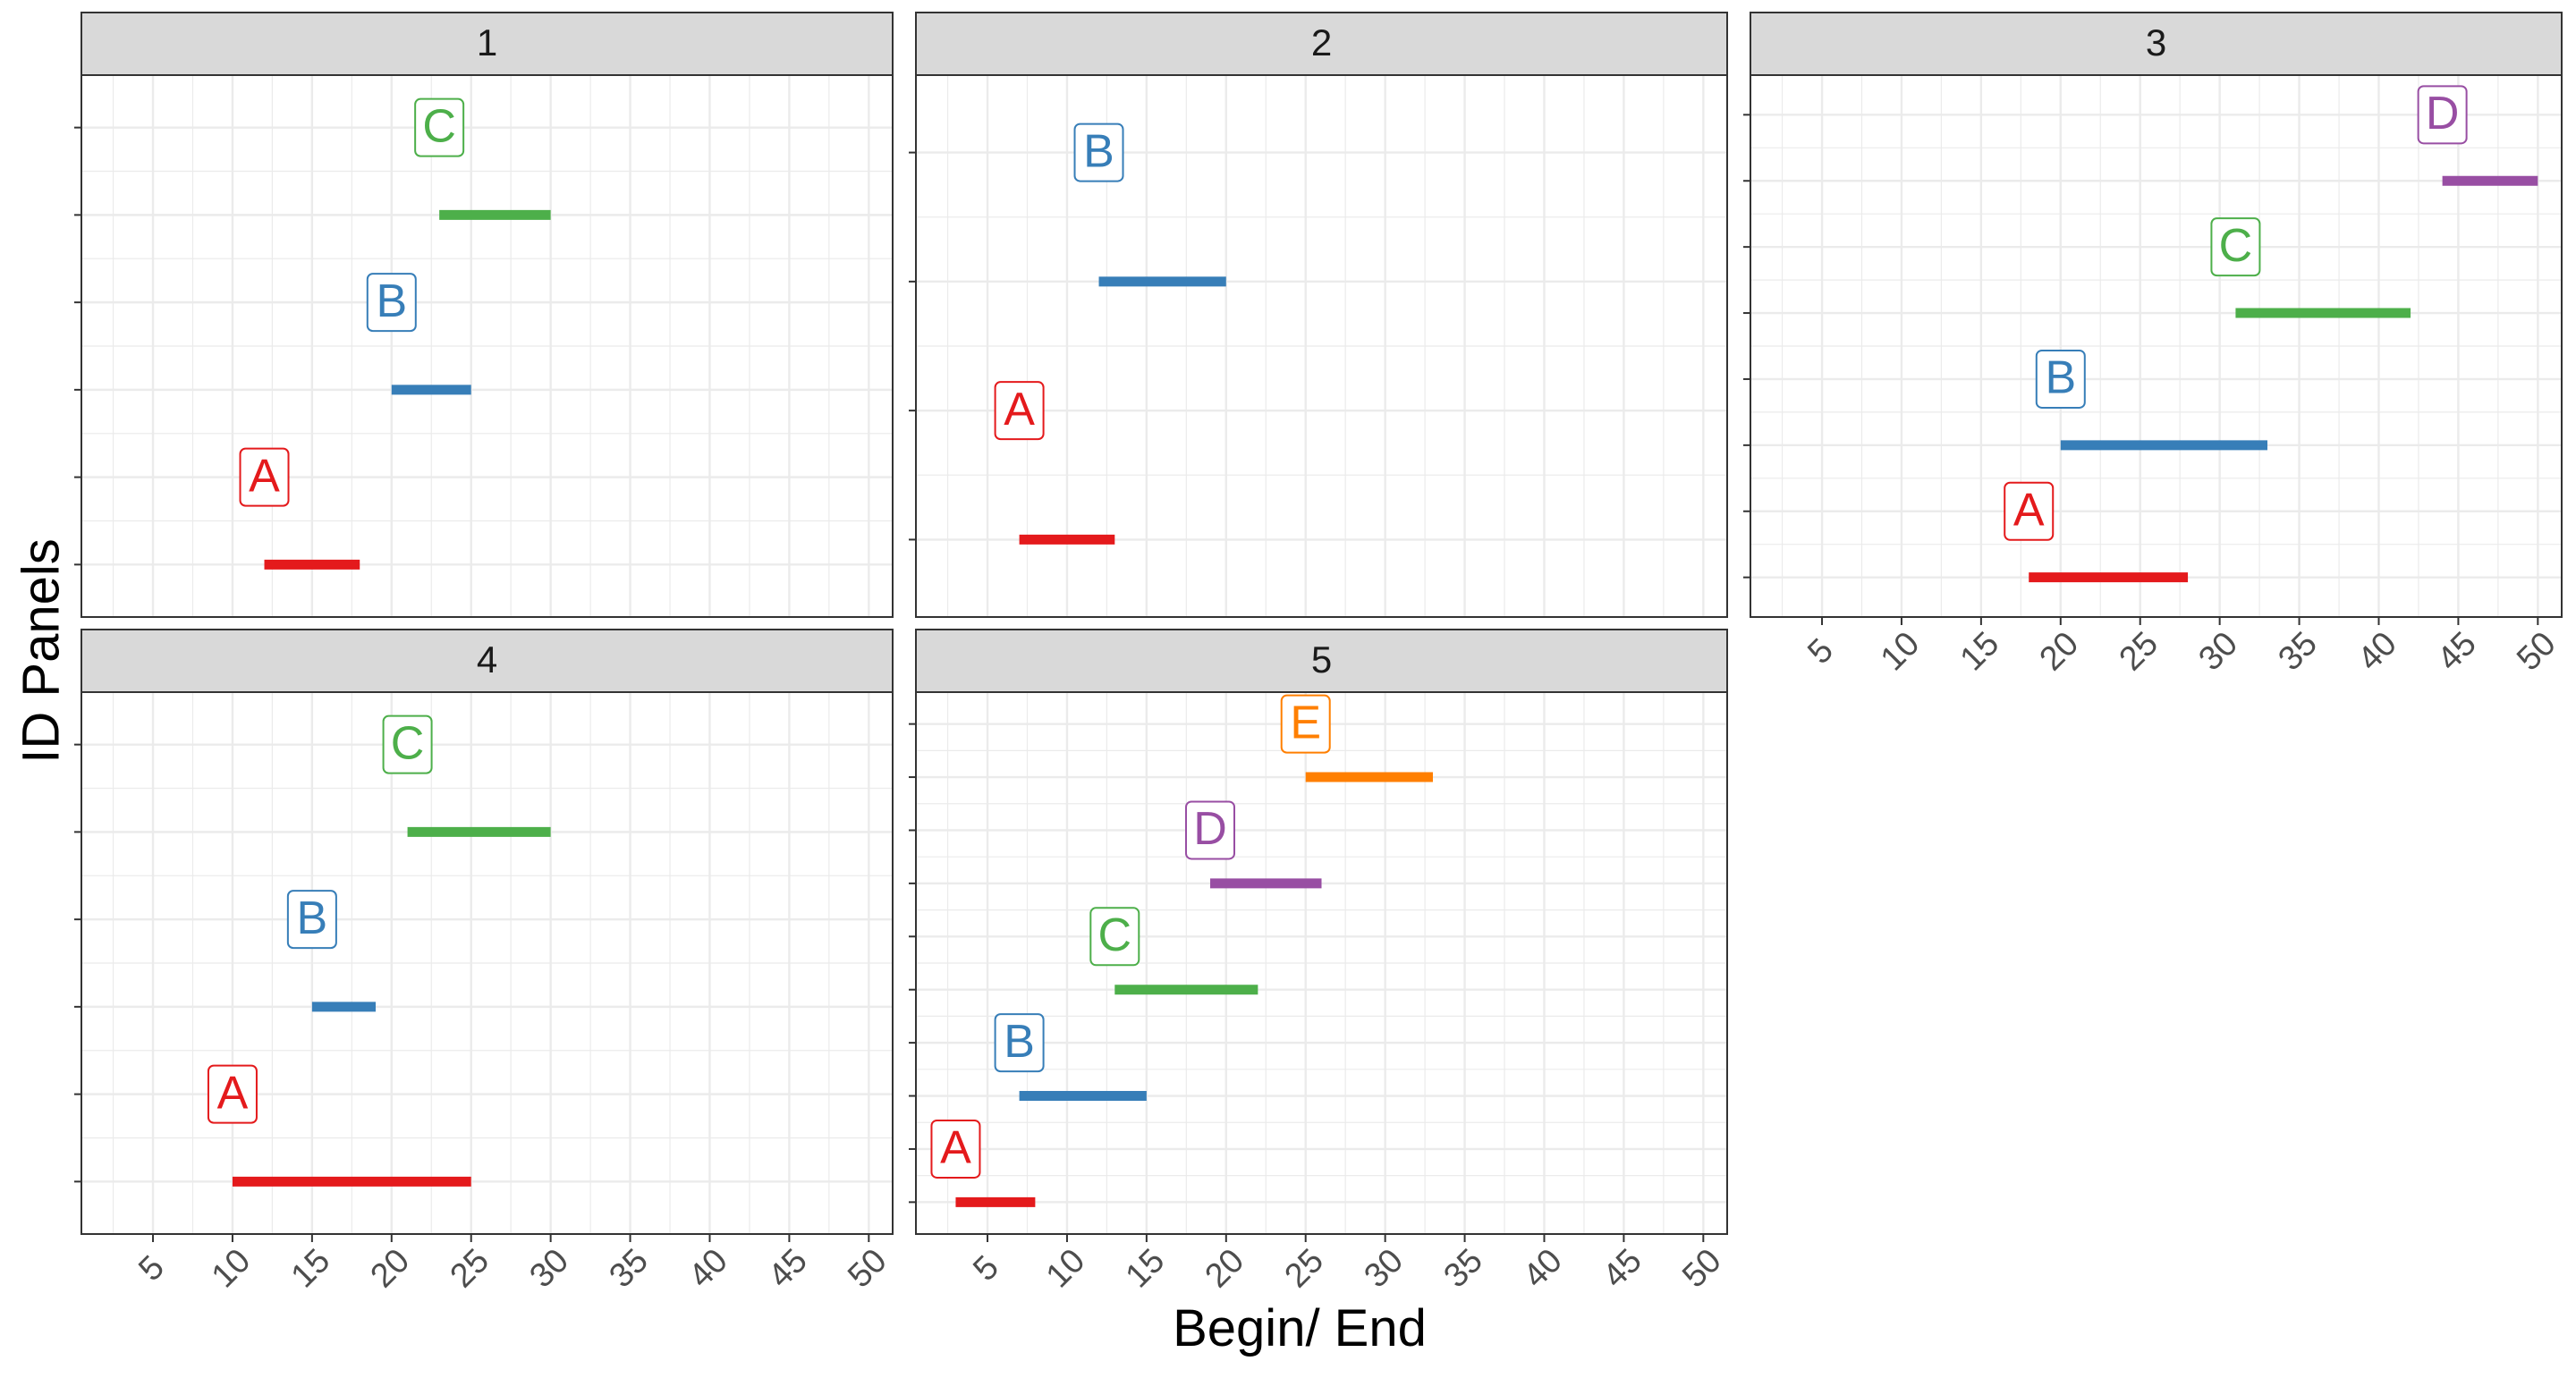  I want to click on panel-title: 3, so click(2156, 42).